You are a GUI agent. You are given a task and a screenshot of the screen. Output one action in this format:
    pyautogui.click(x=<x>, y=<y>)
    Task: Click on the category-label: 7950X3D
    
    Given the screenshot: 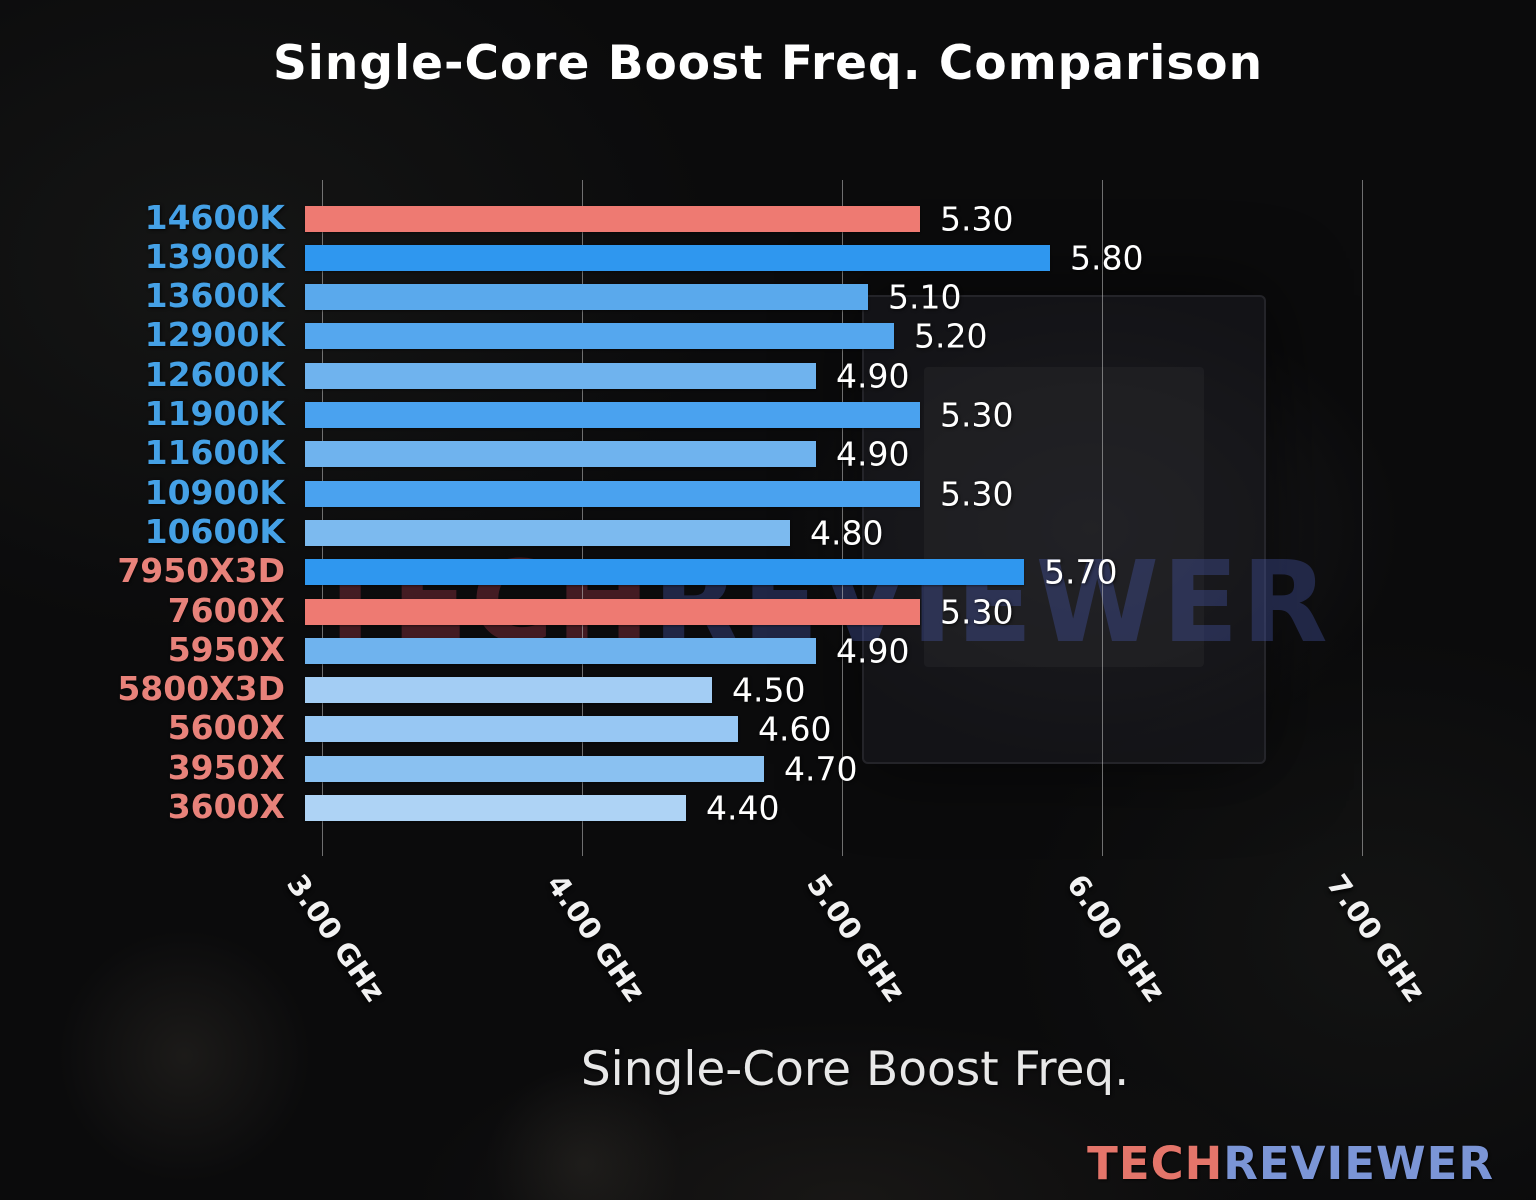 What is the action you would take?
    pyautogui.click(x=201, y=571)
    